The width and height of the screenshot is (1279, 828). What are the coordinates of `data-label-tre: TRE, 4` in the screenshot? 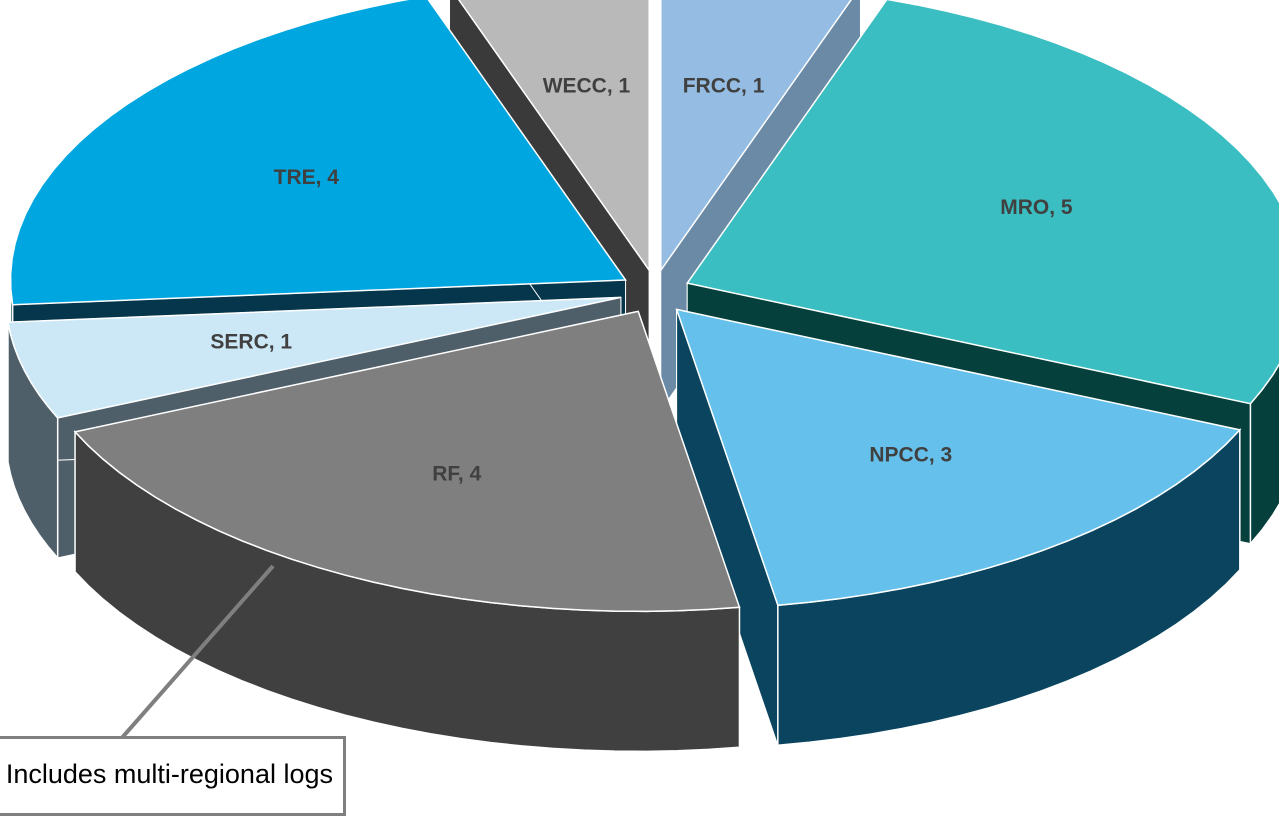 It's located at (307, 177).